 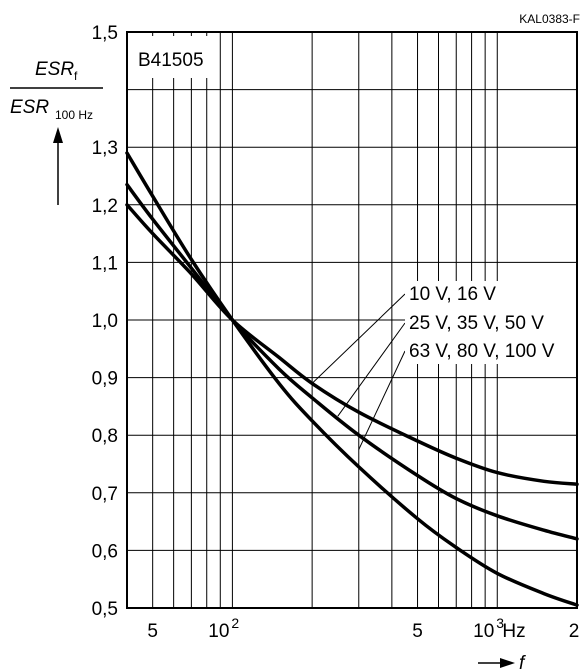 What do you see at coordinates (58, 135) in the screenshot?
I see `y-axis-arrow-head` at bounding box center [58, 135].